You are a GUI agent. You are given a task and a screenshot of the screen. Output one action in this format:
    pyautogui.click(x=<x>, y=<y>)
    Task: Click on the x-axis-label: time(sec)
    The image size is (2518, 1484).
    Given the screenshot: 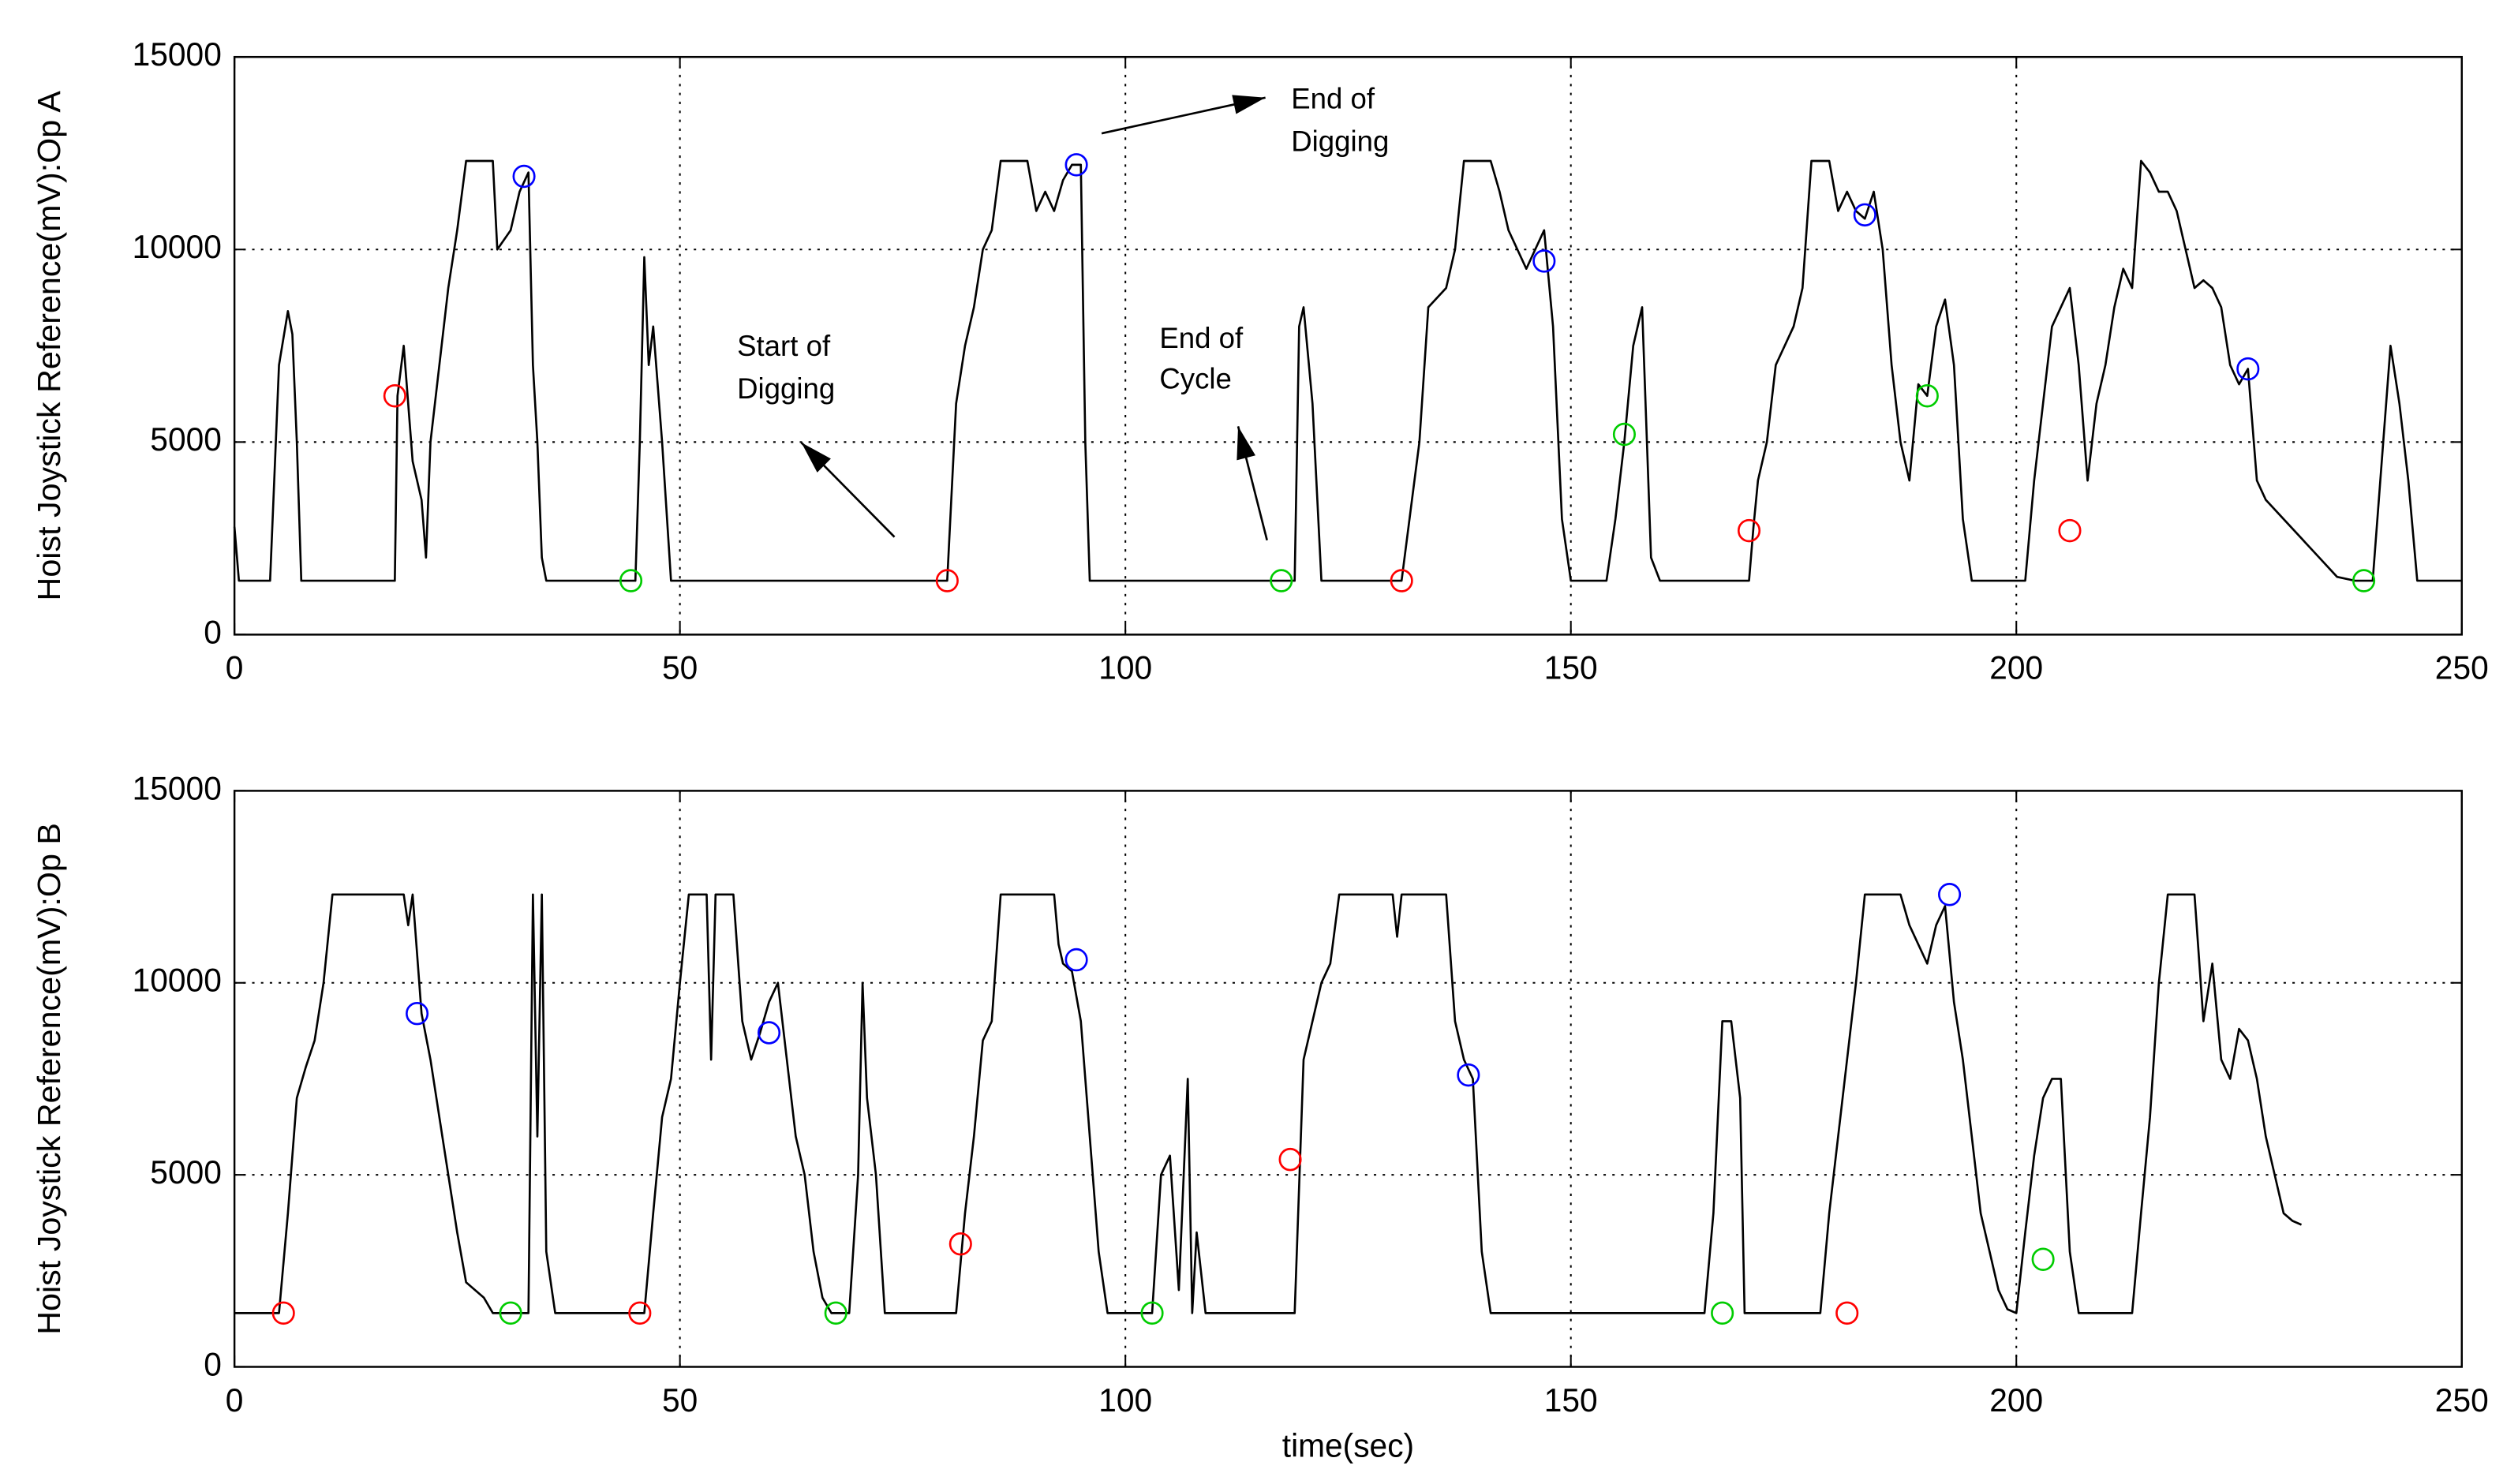 What is the action you would take?
    pyautogui.click(x=1348, y=1445)
    